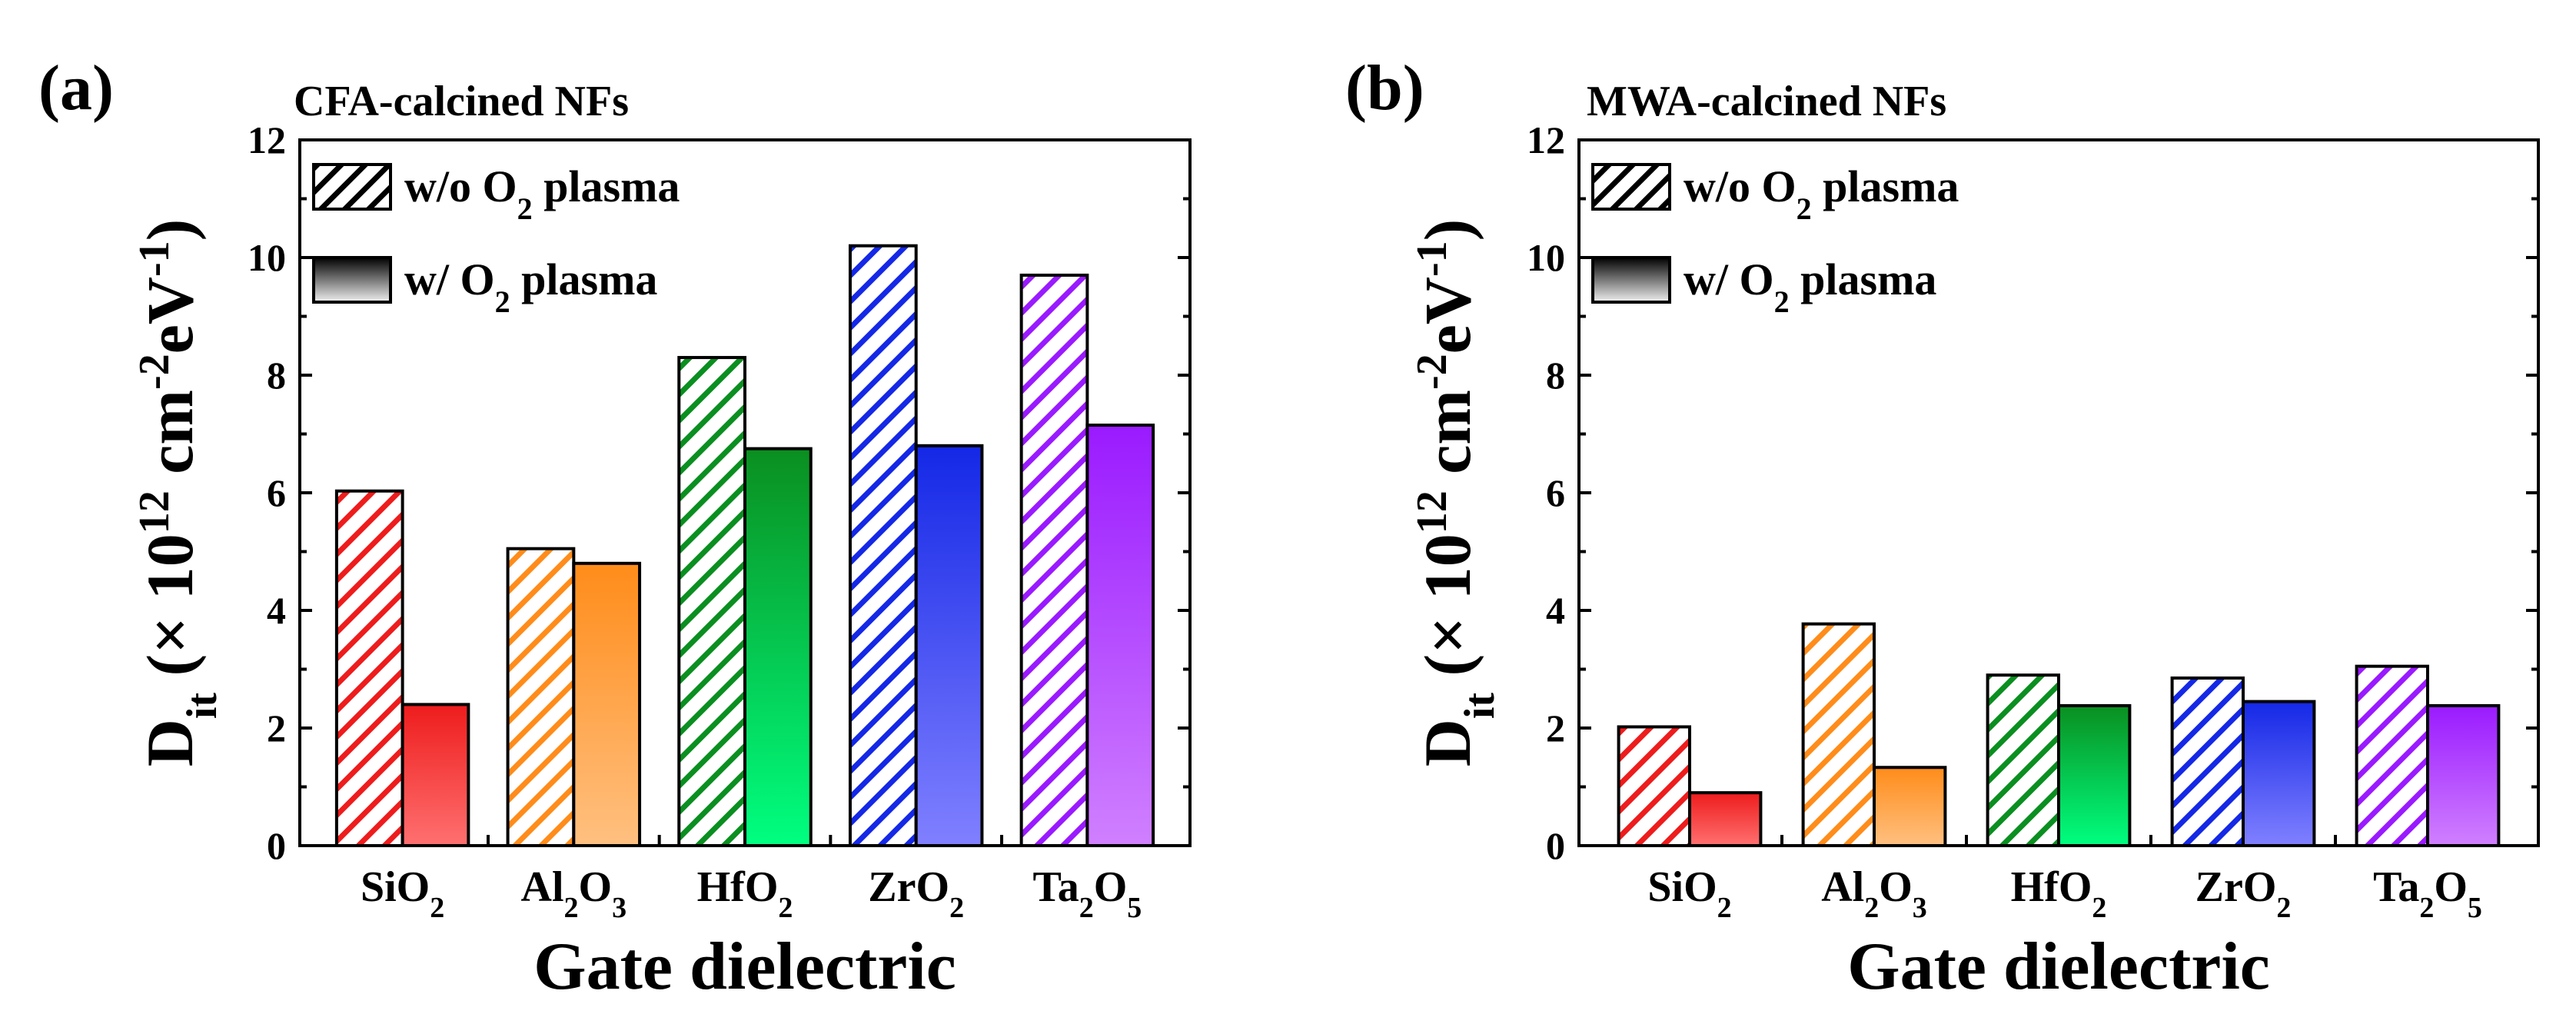 The width and height of the screenshot is (2576, 1024). Describe the element at coordinates (461, 101) in the screenshot. I see `panel-title: CFA-calcined NFs` at that location.